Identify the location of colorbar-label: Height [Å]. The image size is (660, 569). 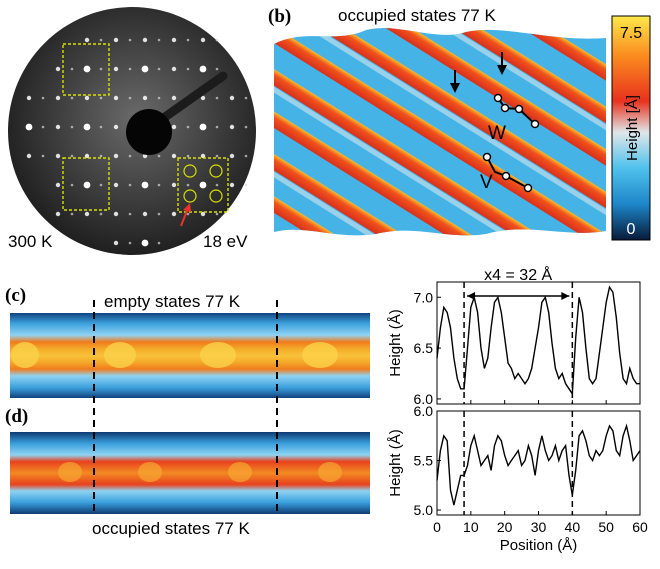
(632, 128).